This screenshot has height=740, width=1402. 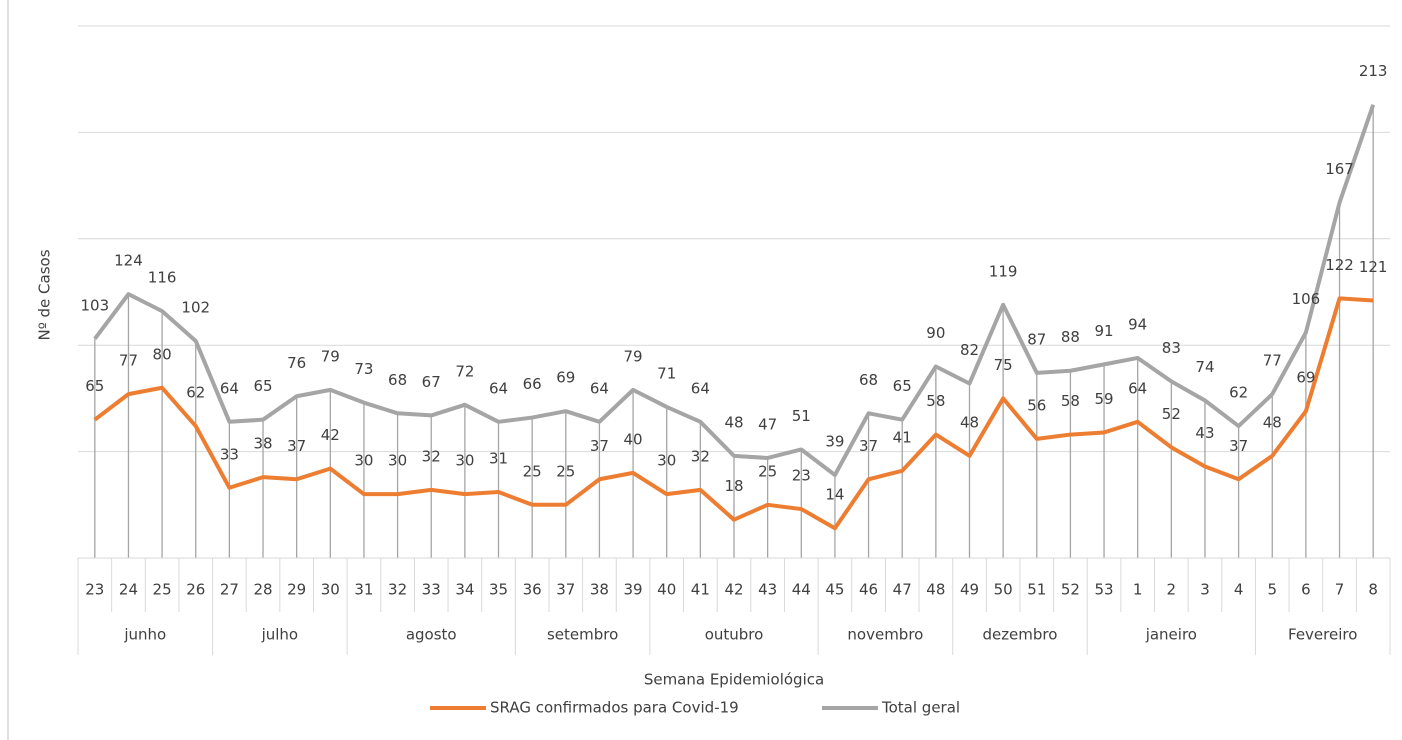 I want to click on x-tick-label: 39, so click(x=633, y=590).